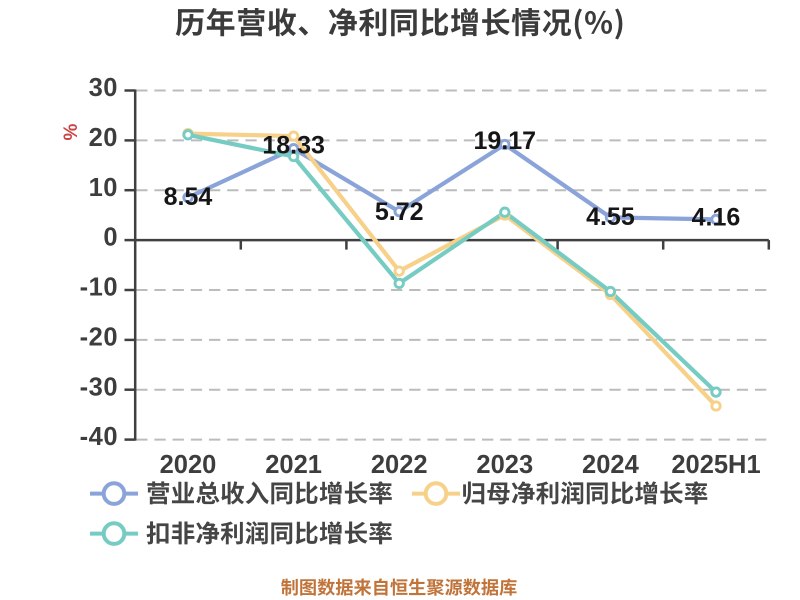 This screenshot has width=800, height=600. I want to click on svg-text: 2021, so click(293, 465).